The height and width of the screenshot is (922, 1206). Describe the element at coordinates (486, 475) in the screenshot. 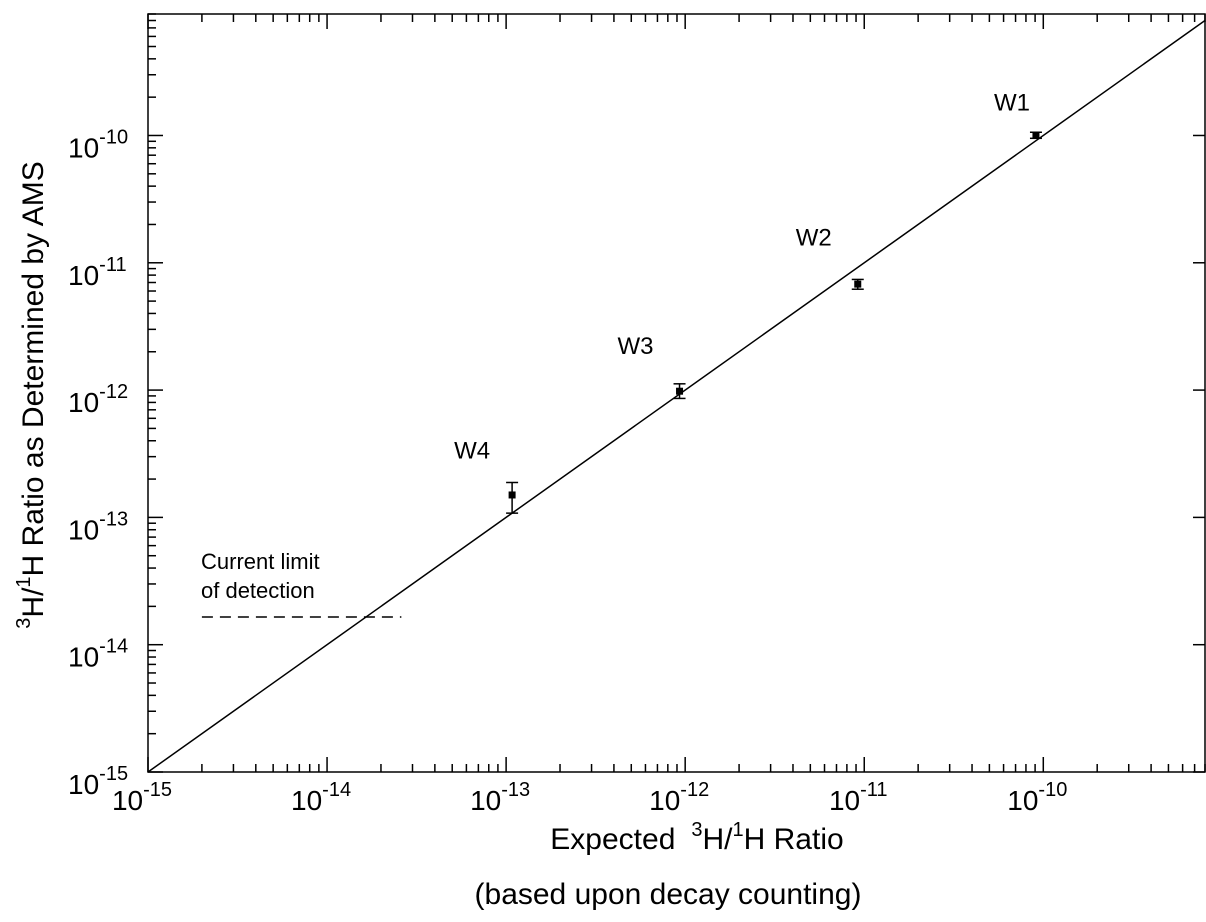

I see `data-point-w4: W4` at that location.